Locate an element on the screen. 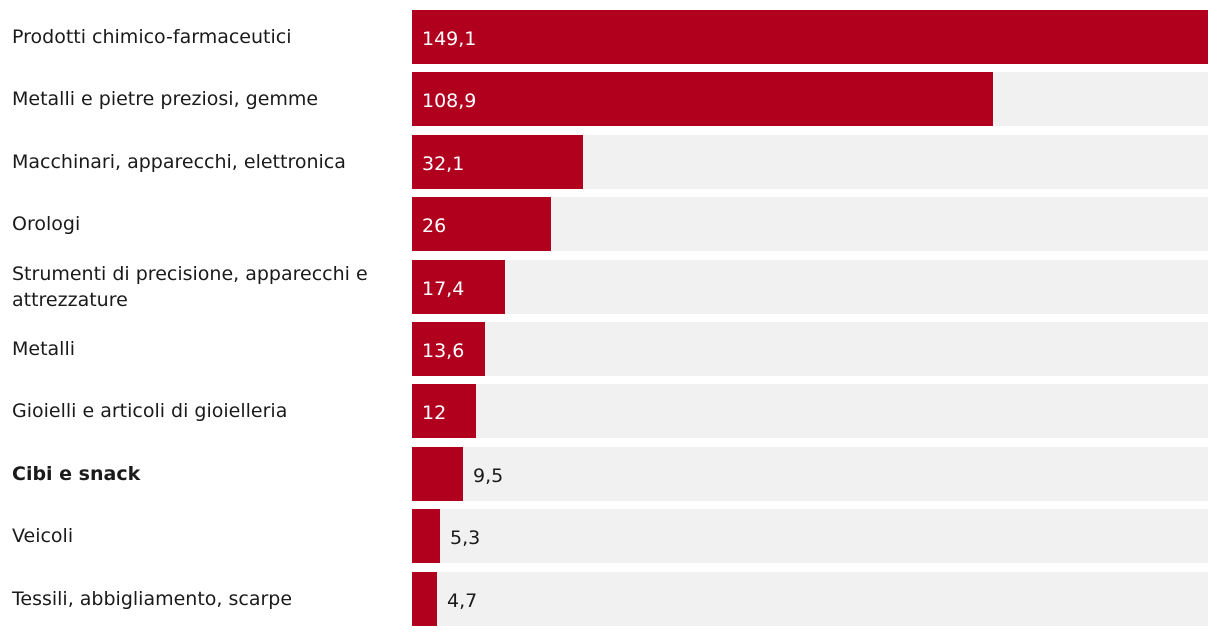 The width and height of the screenshot is (1220, 636). chart-row: Metalli 13,6 is located at coordinates (610, 349).